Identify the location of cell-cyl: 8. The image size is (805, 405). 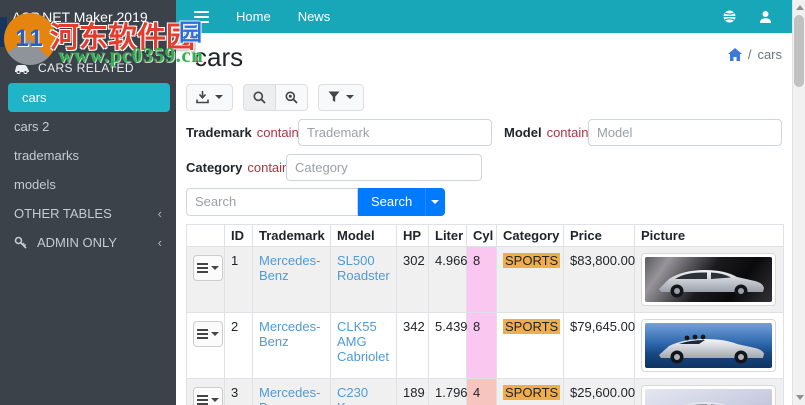
(481, 279).